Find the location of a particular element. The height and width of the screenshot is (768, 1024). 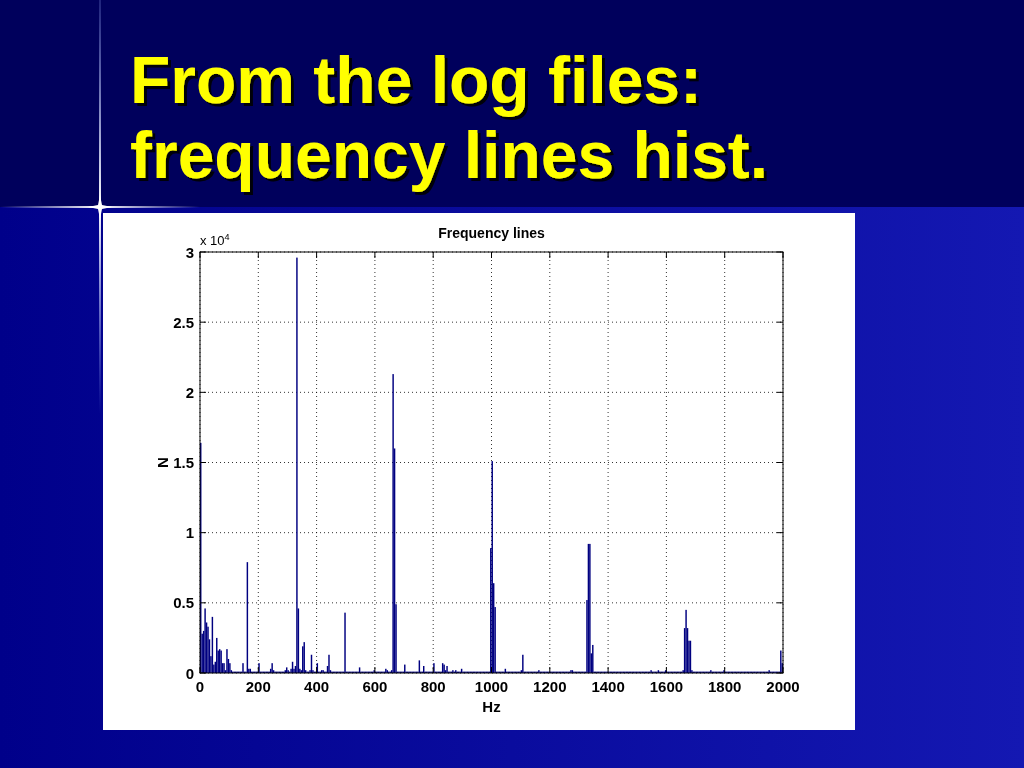

y-tick-label: 2 is located at coordinates (189, 392).